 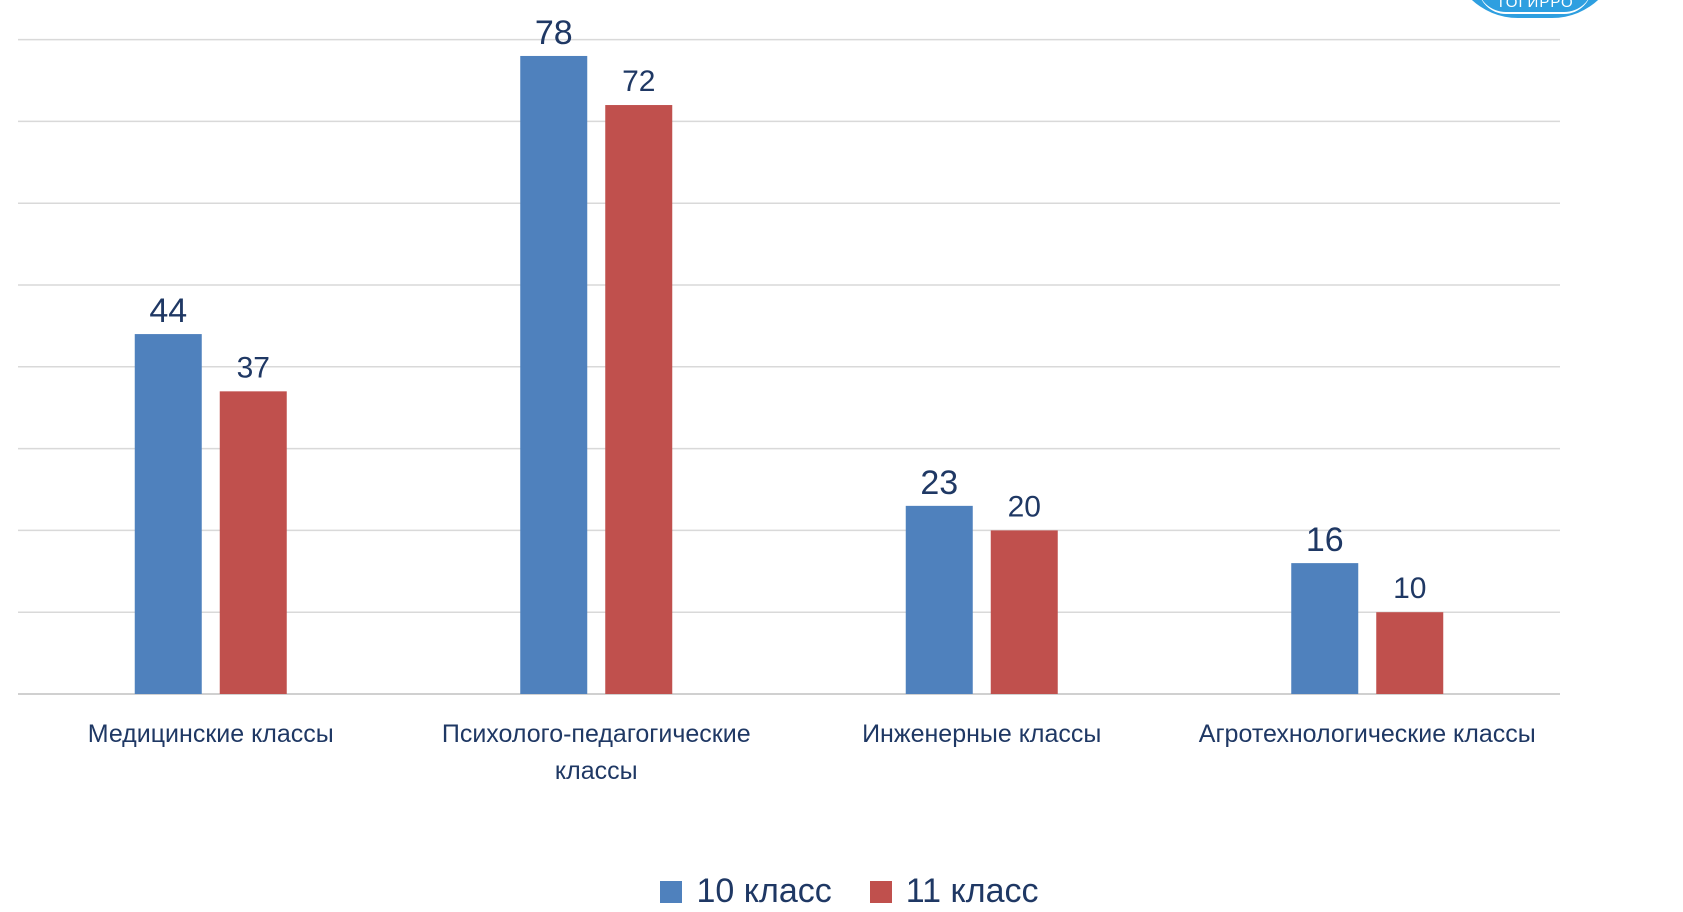 I want to click on legend-item-11-class: 11 класс, so click(x=954, y=891).